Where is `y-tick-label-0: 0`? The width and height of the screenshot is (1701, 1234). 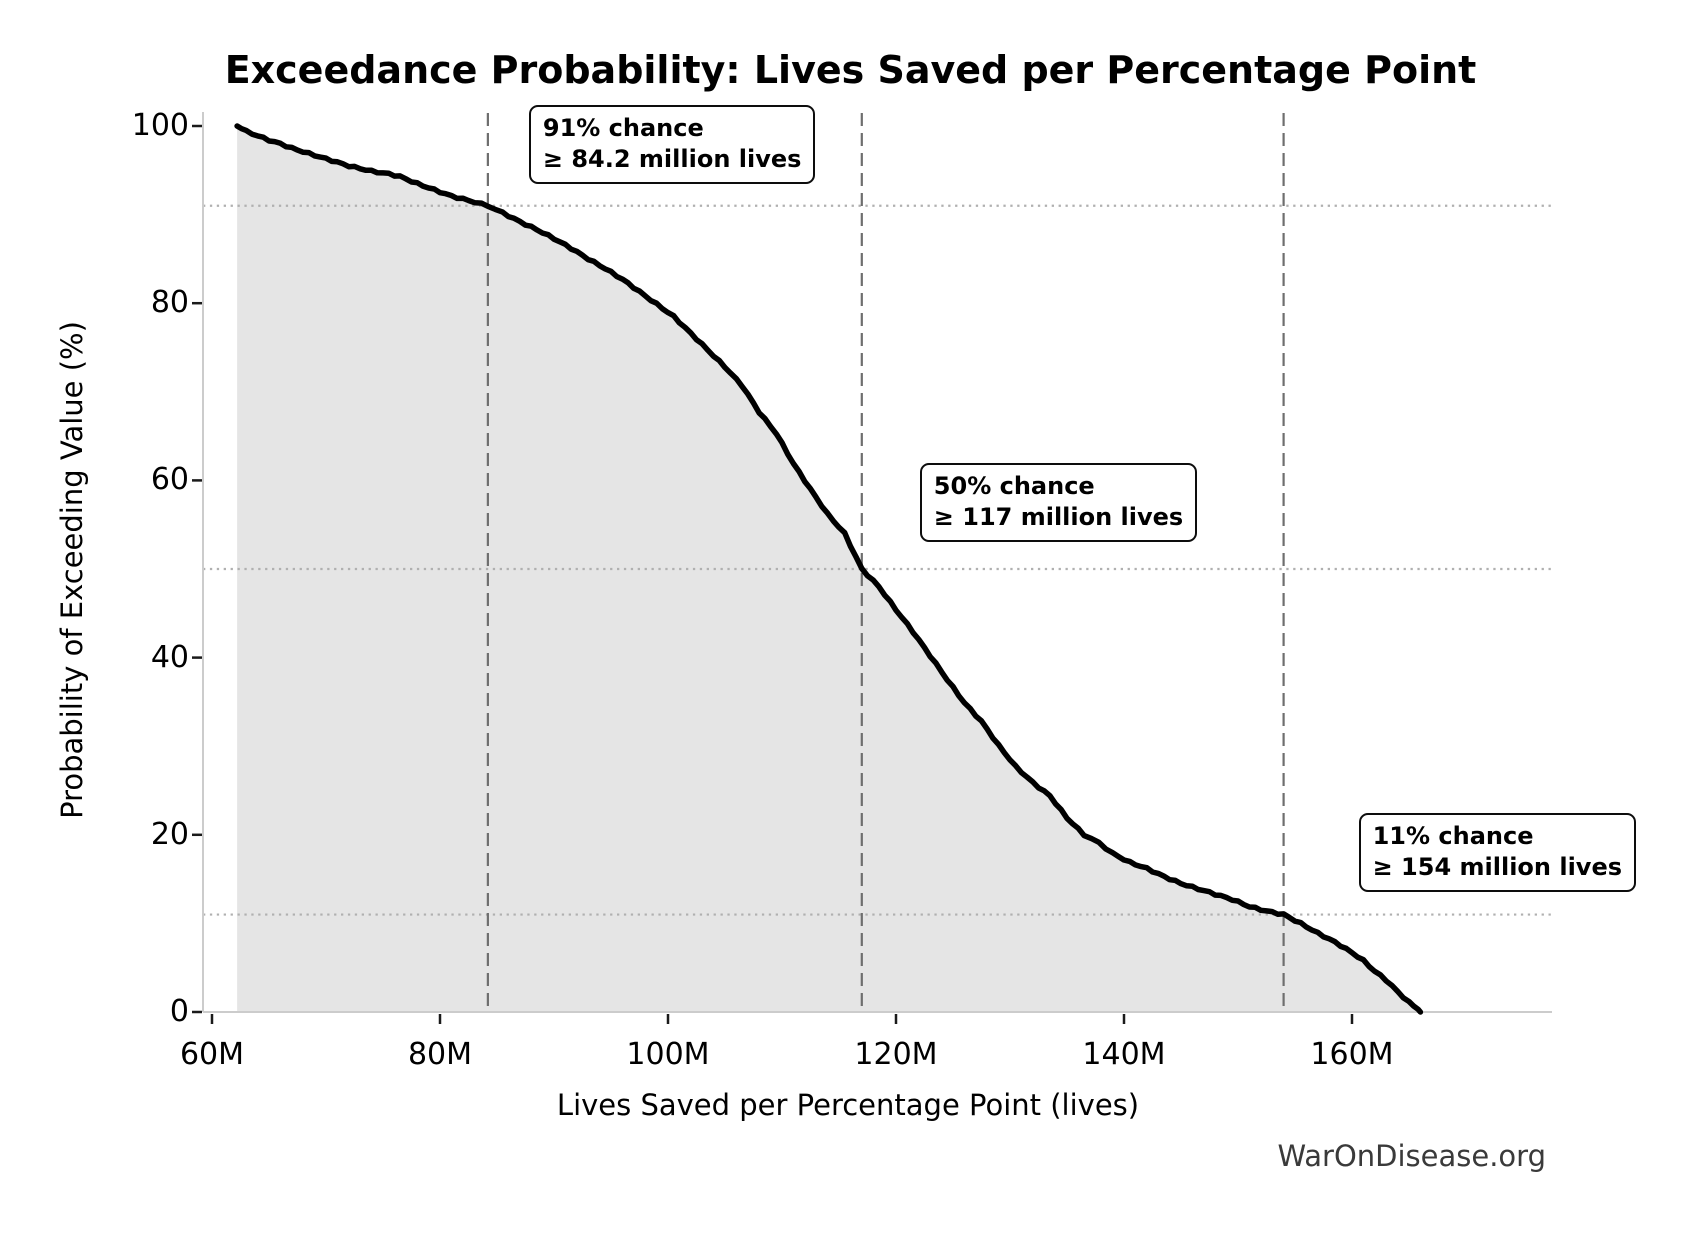
y-tick-label-0: 0 is located at coordinates (179, 1011).